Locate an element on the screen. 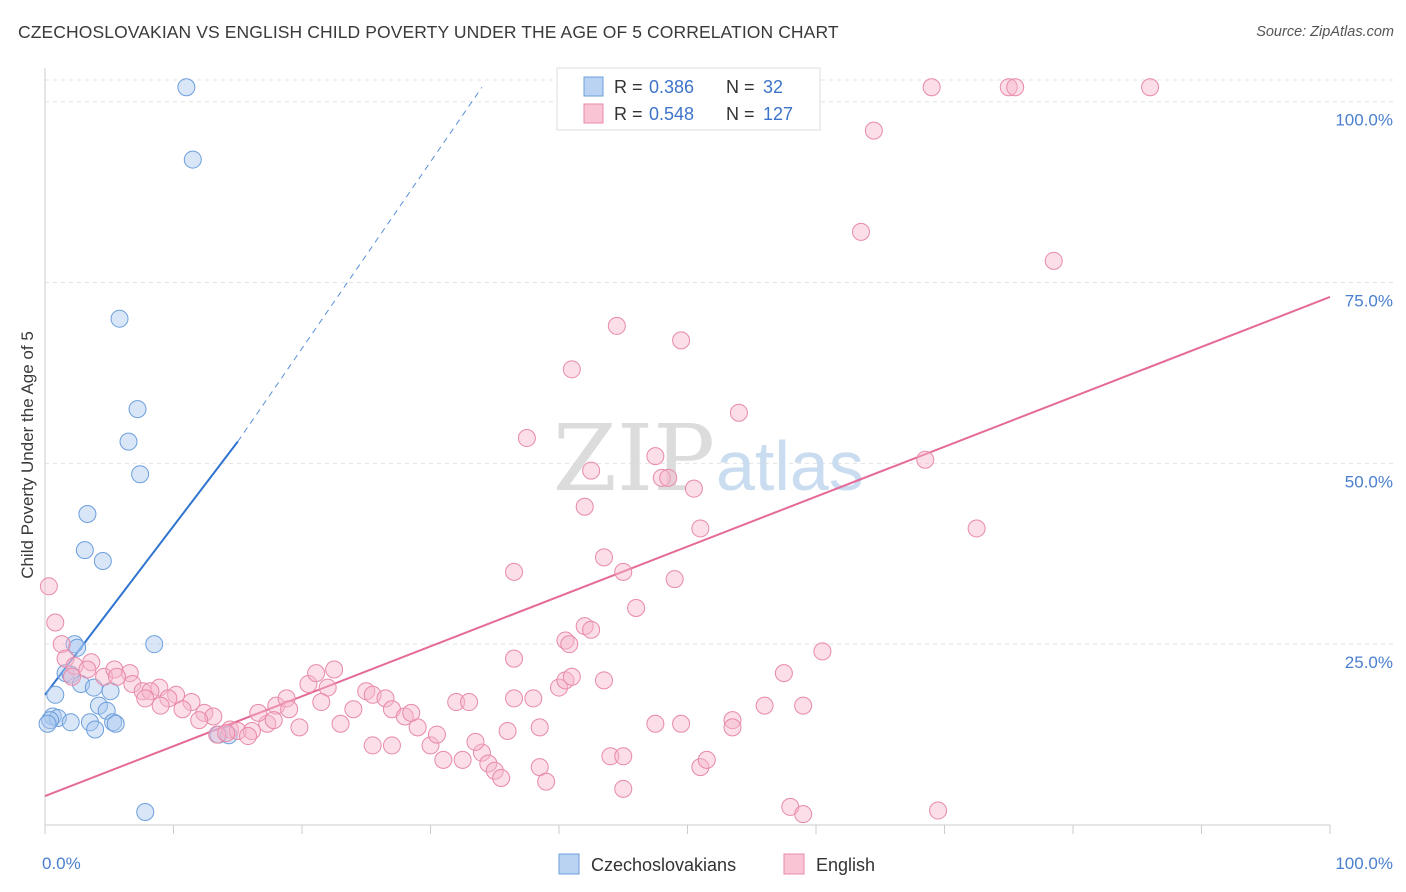 This screenshot has height=892, width=1406. bottom-legend: Czechoslovakians English is located at coordinates (716, 864).